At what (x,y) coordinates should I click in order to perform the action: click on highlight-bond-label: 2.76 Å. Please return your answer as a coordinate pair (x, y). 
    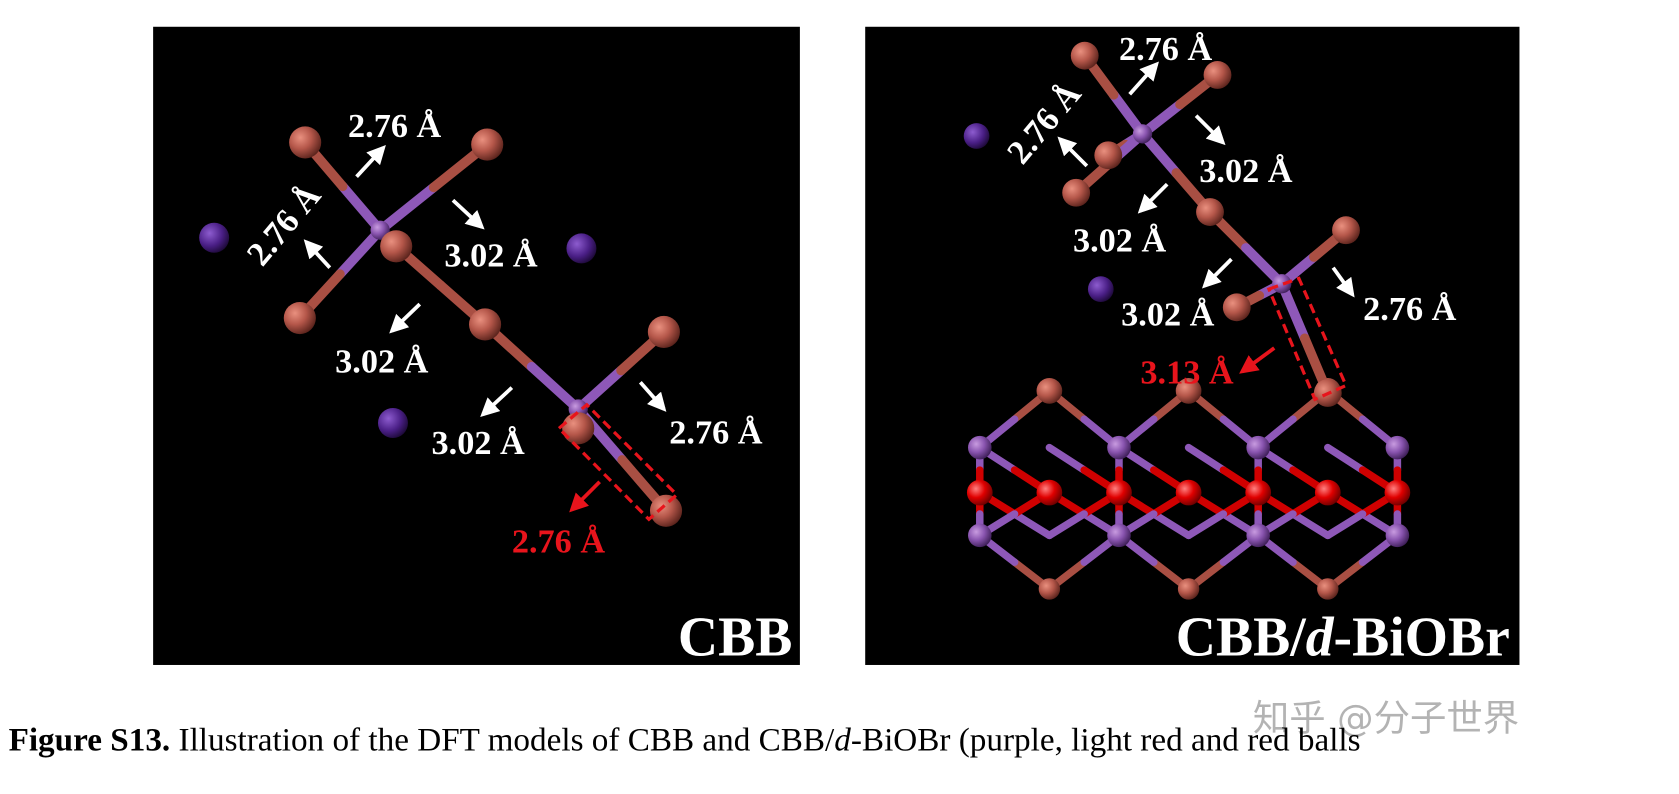
    Looking at the image, I should click on (558, 542).